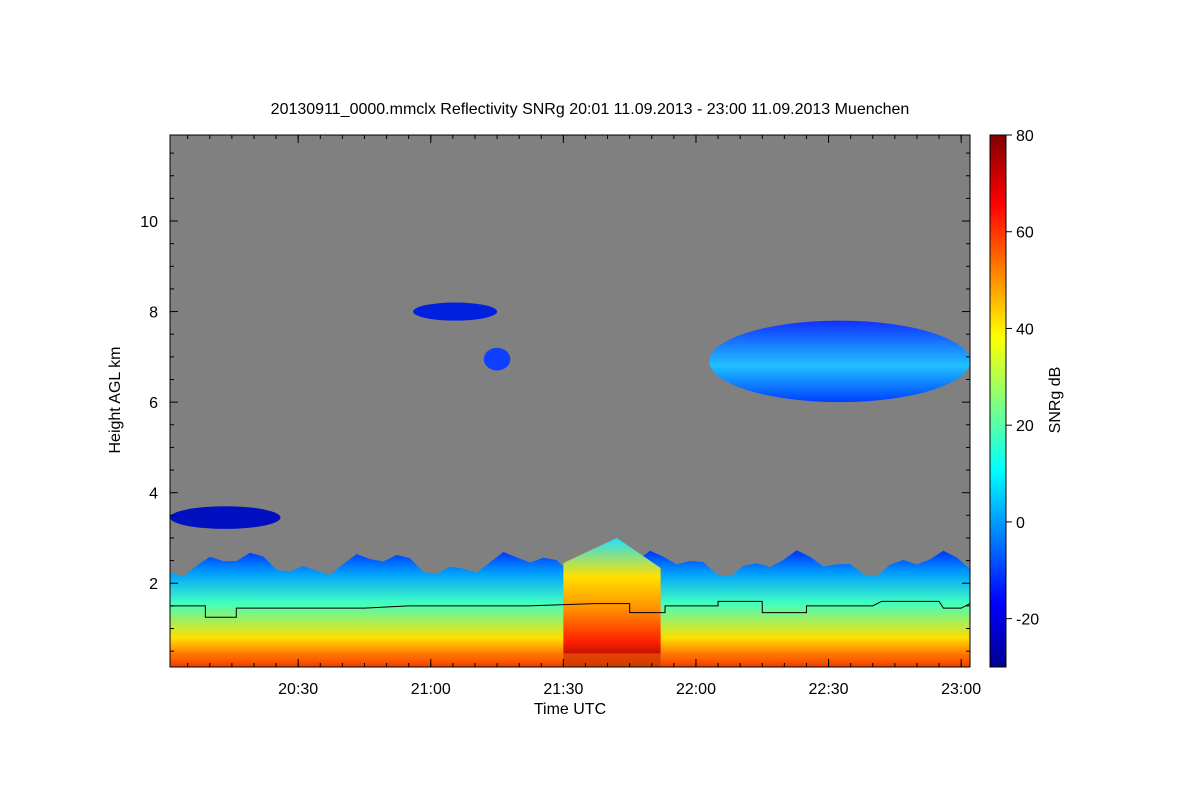  I want to click on colorbar-tick-label-3: 40, so click(1025, 329).